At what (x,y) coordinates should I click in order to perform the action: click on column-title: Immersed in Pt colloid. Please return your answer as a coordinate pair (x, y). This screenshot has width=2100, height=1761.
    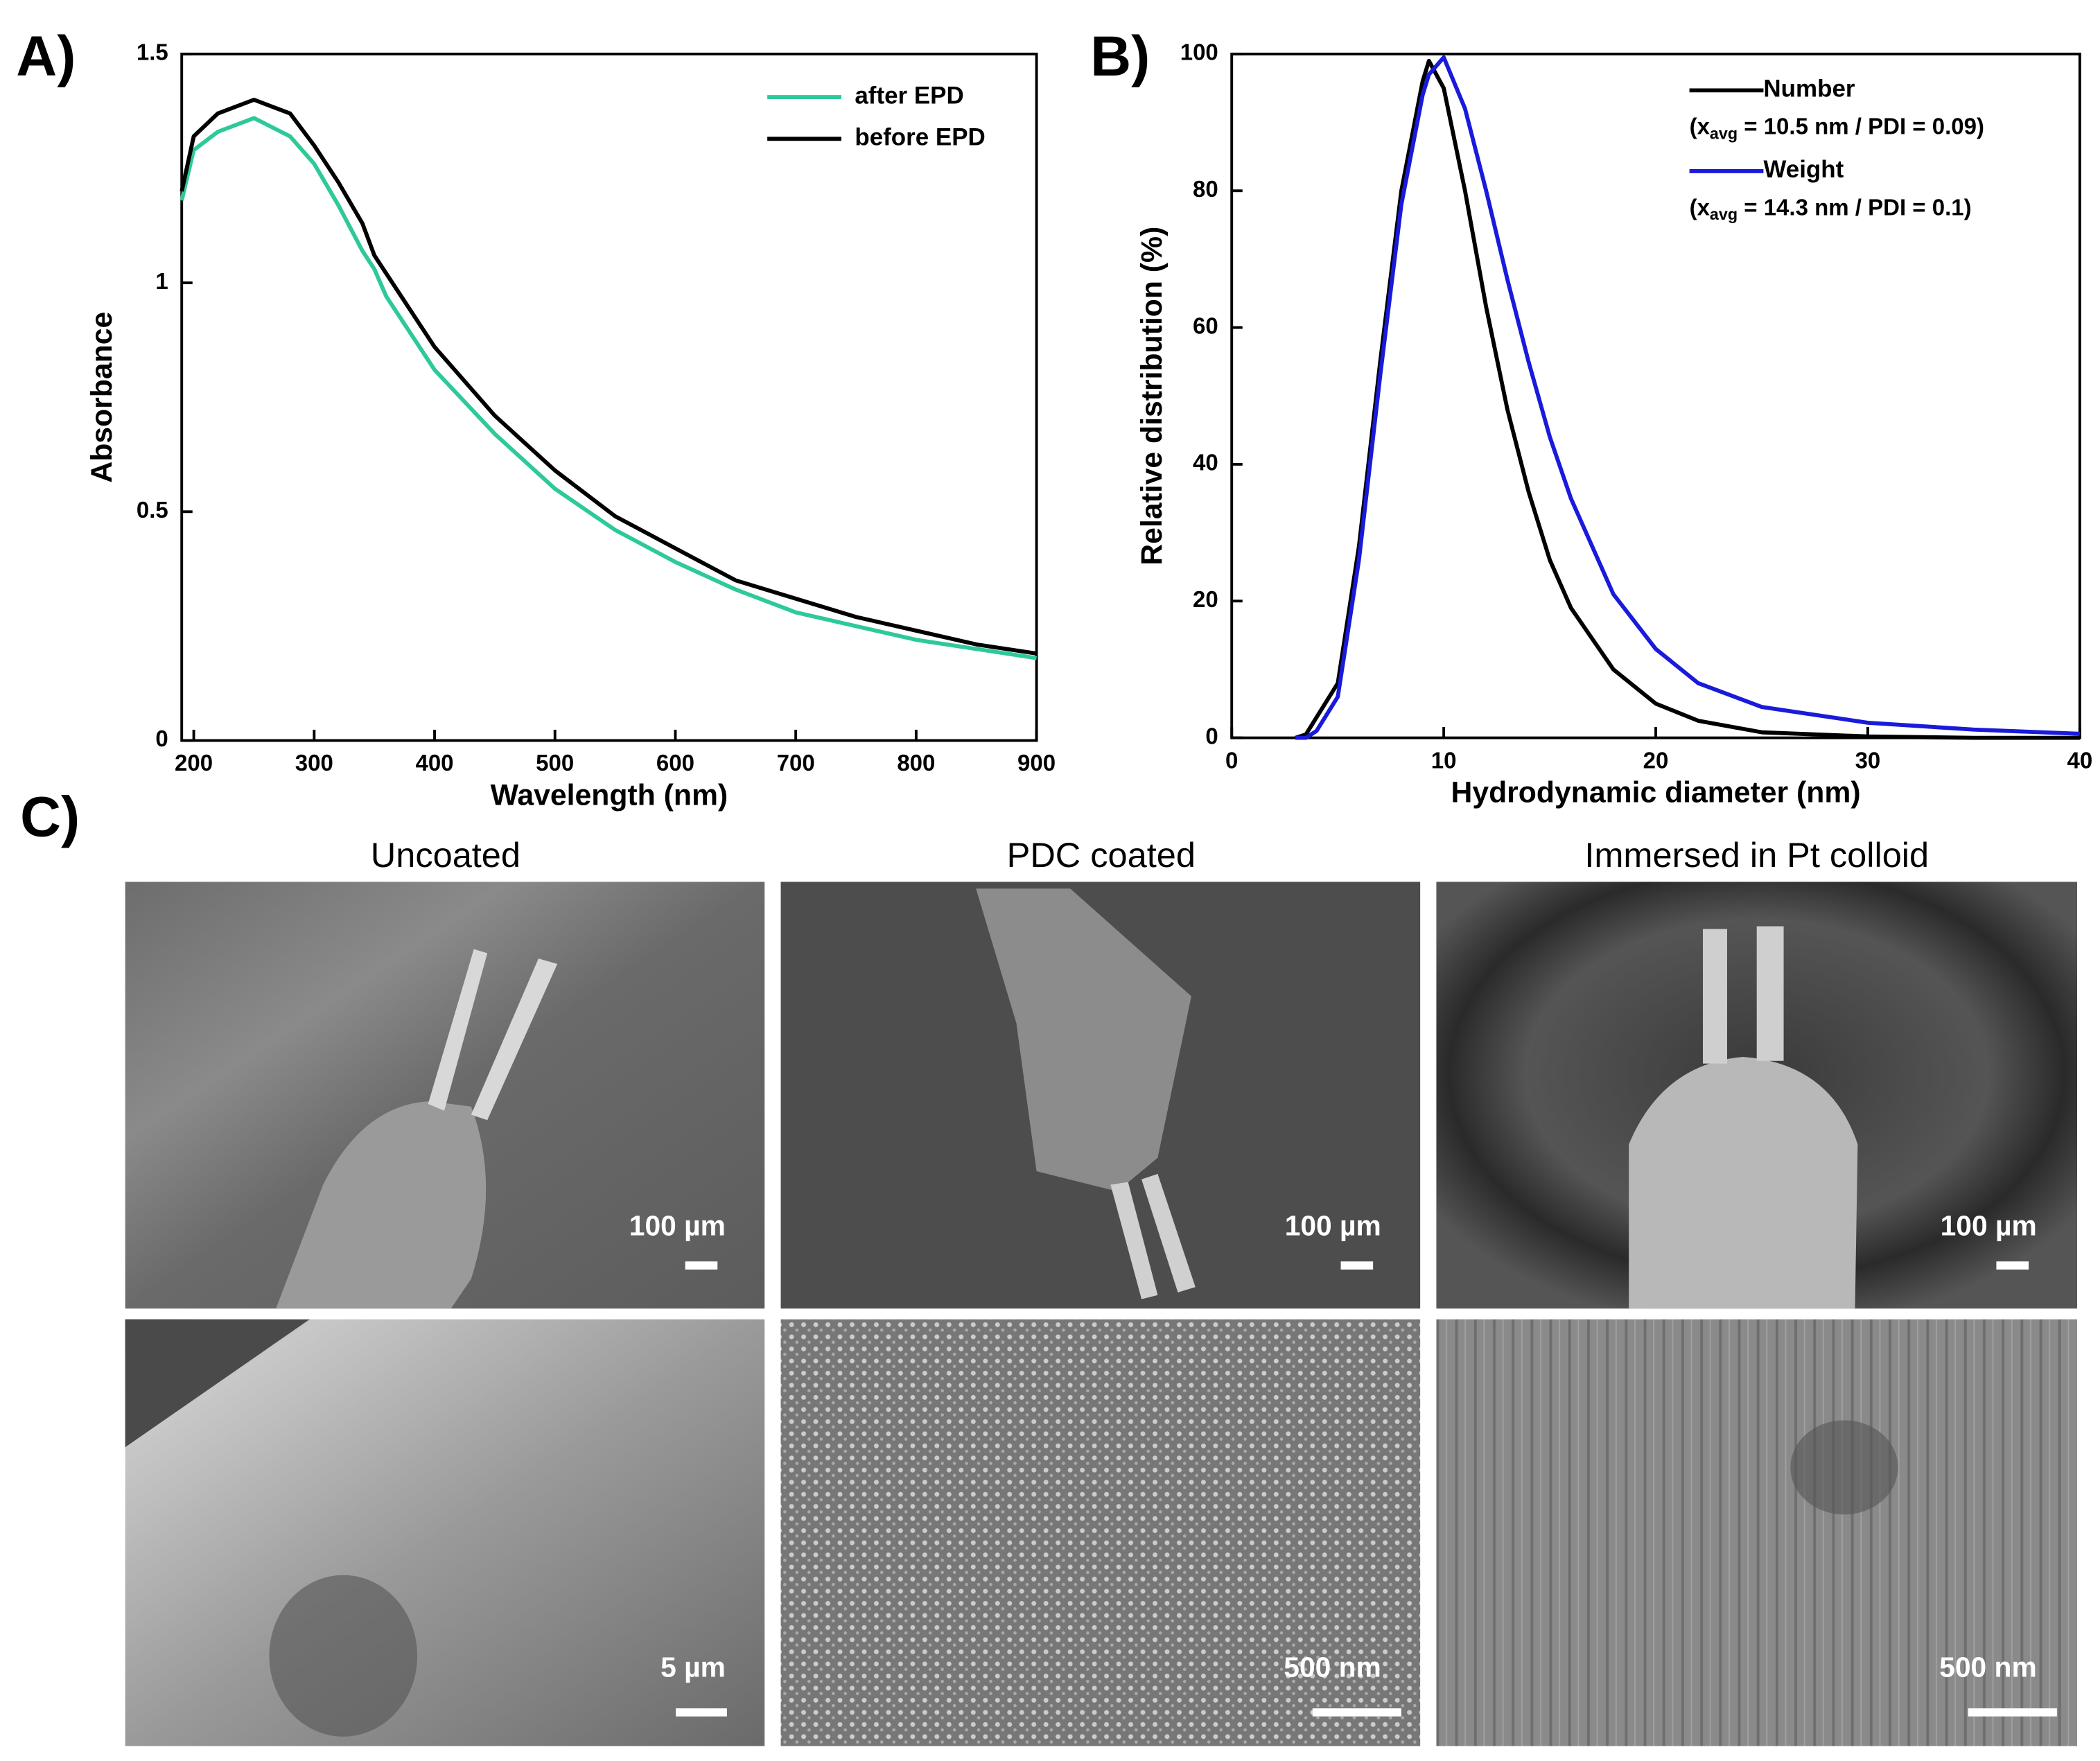
    Looking at the image, I should click on (1756, 855).